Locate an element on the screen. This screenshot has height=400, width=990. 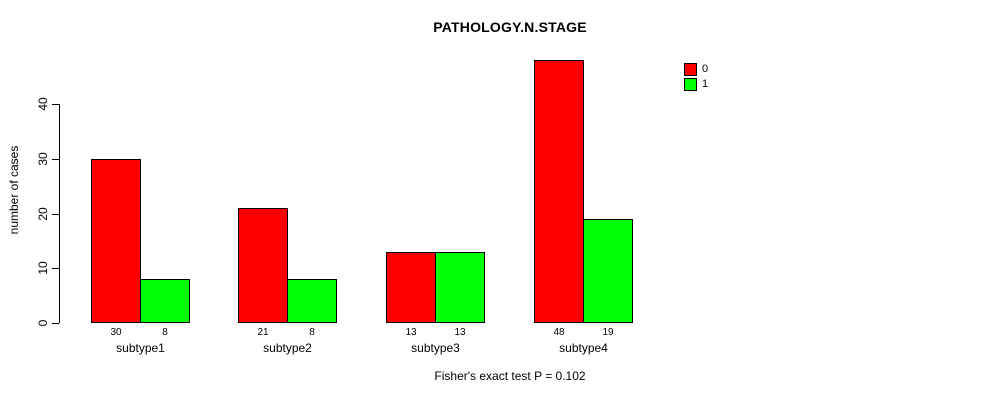
bar-value-label: 30 is located at coordinates (116, 332).